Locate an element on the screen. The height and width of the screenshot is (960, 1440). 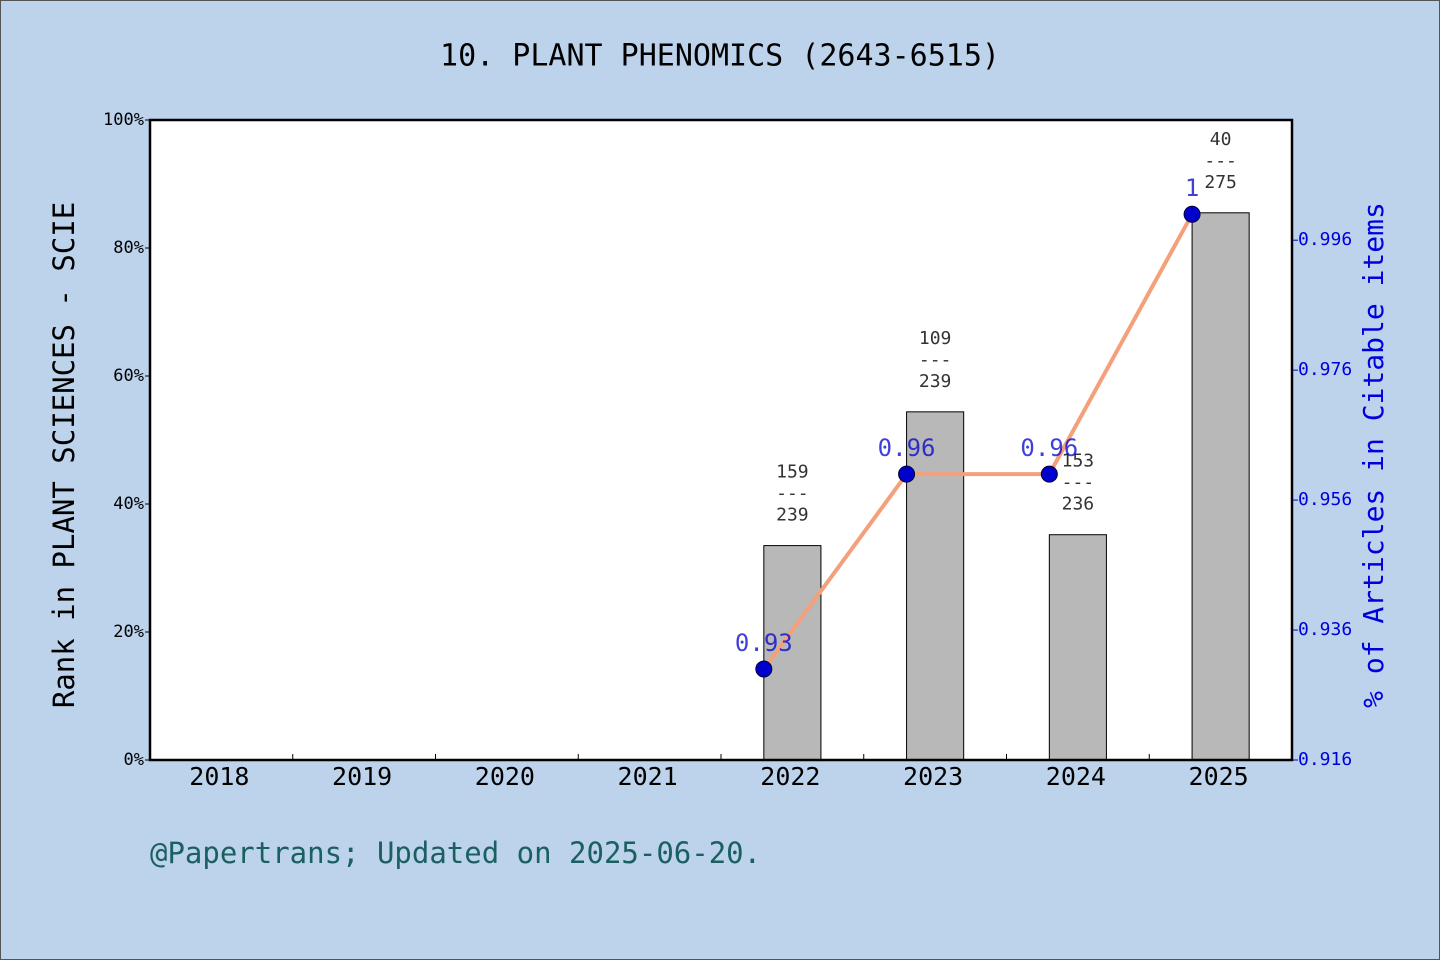
y2-axis-label: % of Articles in Citable items is located at coordinates (1373, 455).